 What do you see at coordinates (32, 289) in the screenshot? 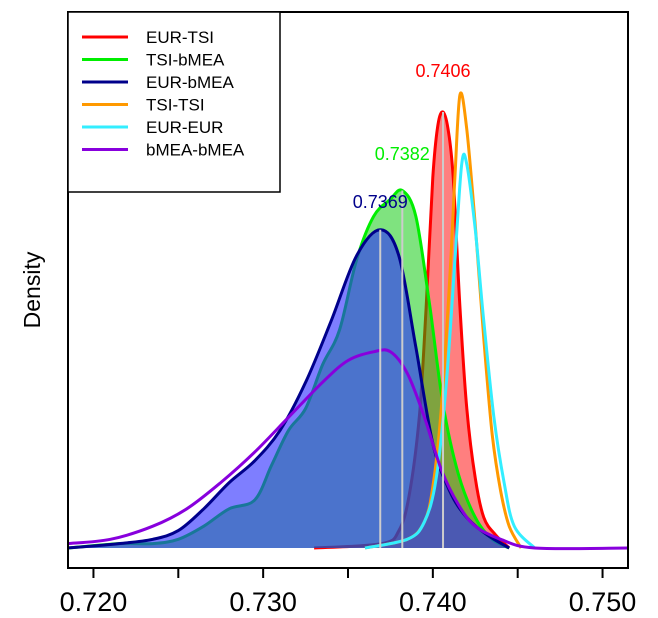
I see `y-axis-label: Density` at bounding box center [32, 289].